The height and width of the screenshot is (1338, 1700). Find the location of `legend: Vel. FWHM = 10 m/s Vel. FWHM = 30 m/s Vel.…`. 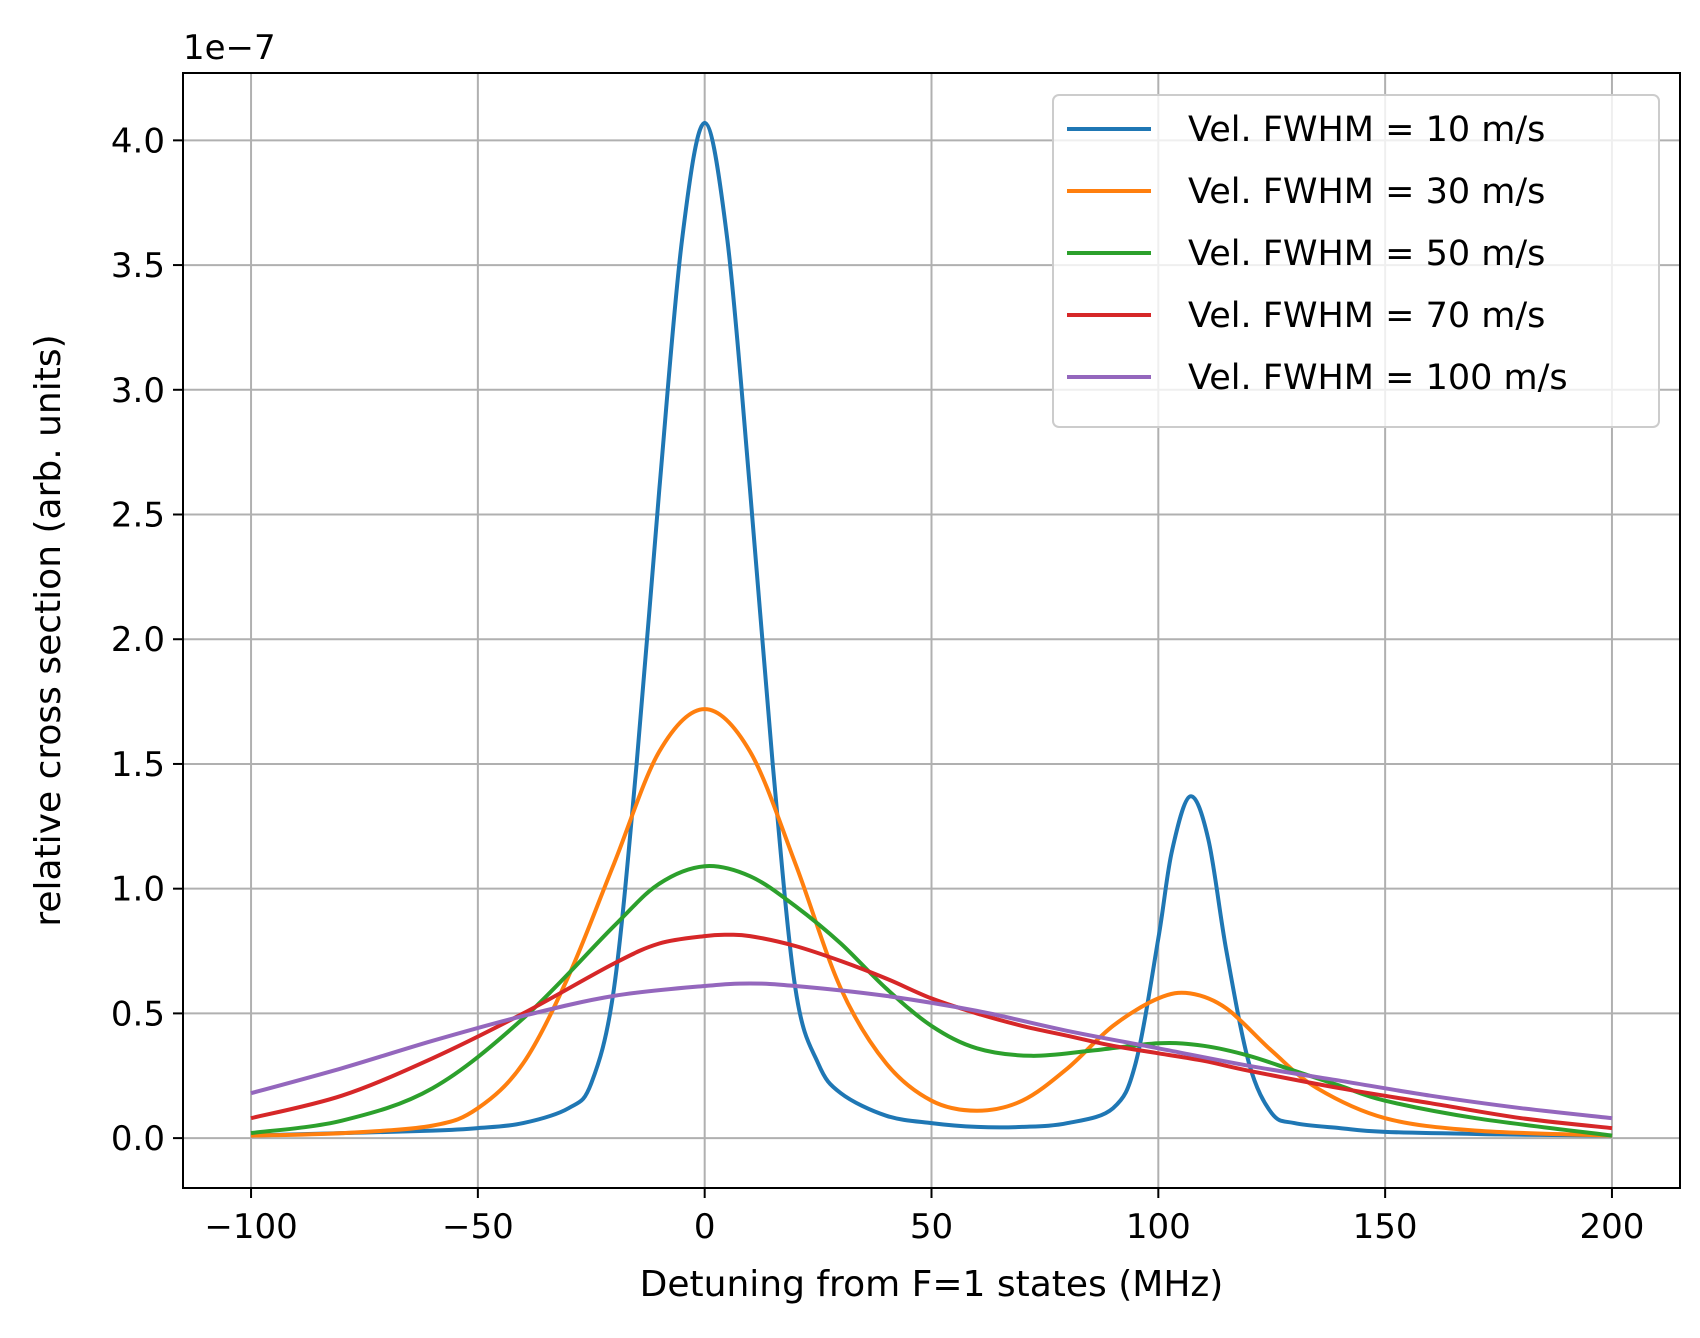

legend: Vel. FWHM = 10 m/s Vel. FWHM = 30 m/s Vel.… is located at coordinates (1356, 261).